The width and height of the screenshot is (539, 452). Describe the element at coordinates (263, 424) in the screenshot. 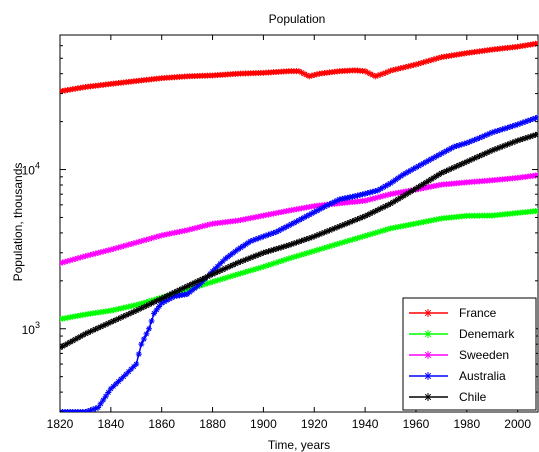

I see `x-tick-label: 1900` at that location.